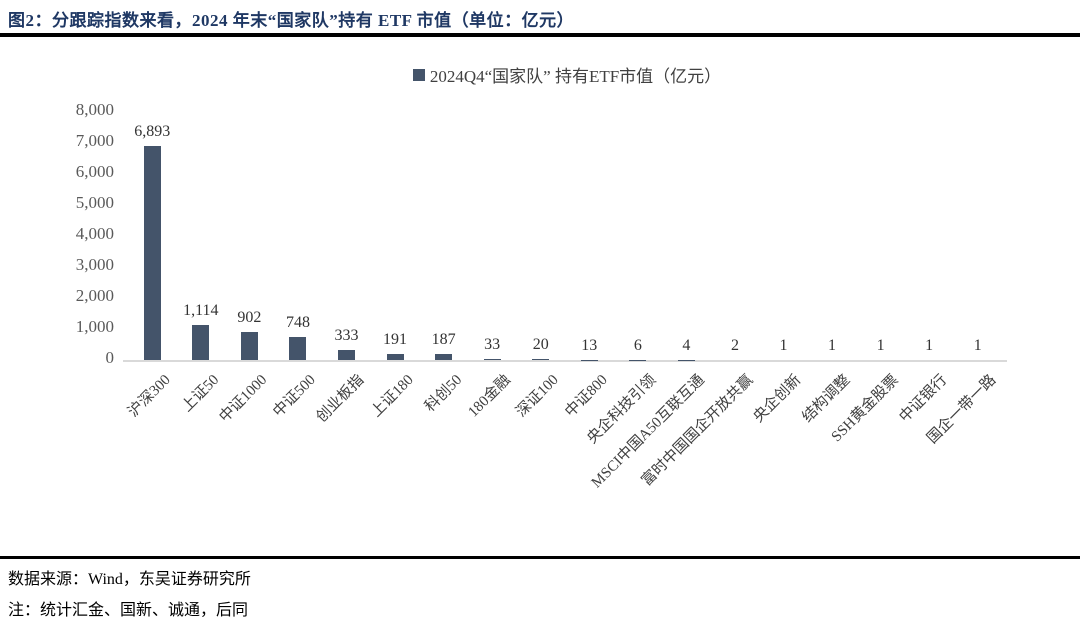 This screenshot has height=629, width=1080. I want to click on title-divider, so click(540, 35).